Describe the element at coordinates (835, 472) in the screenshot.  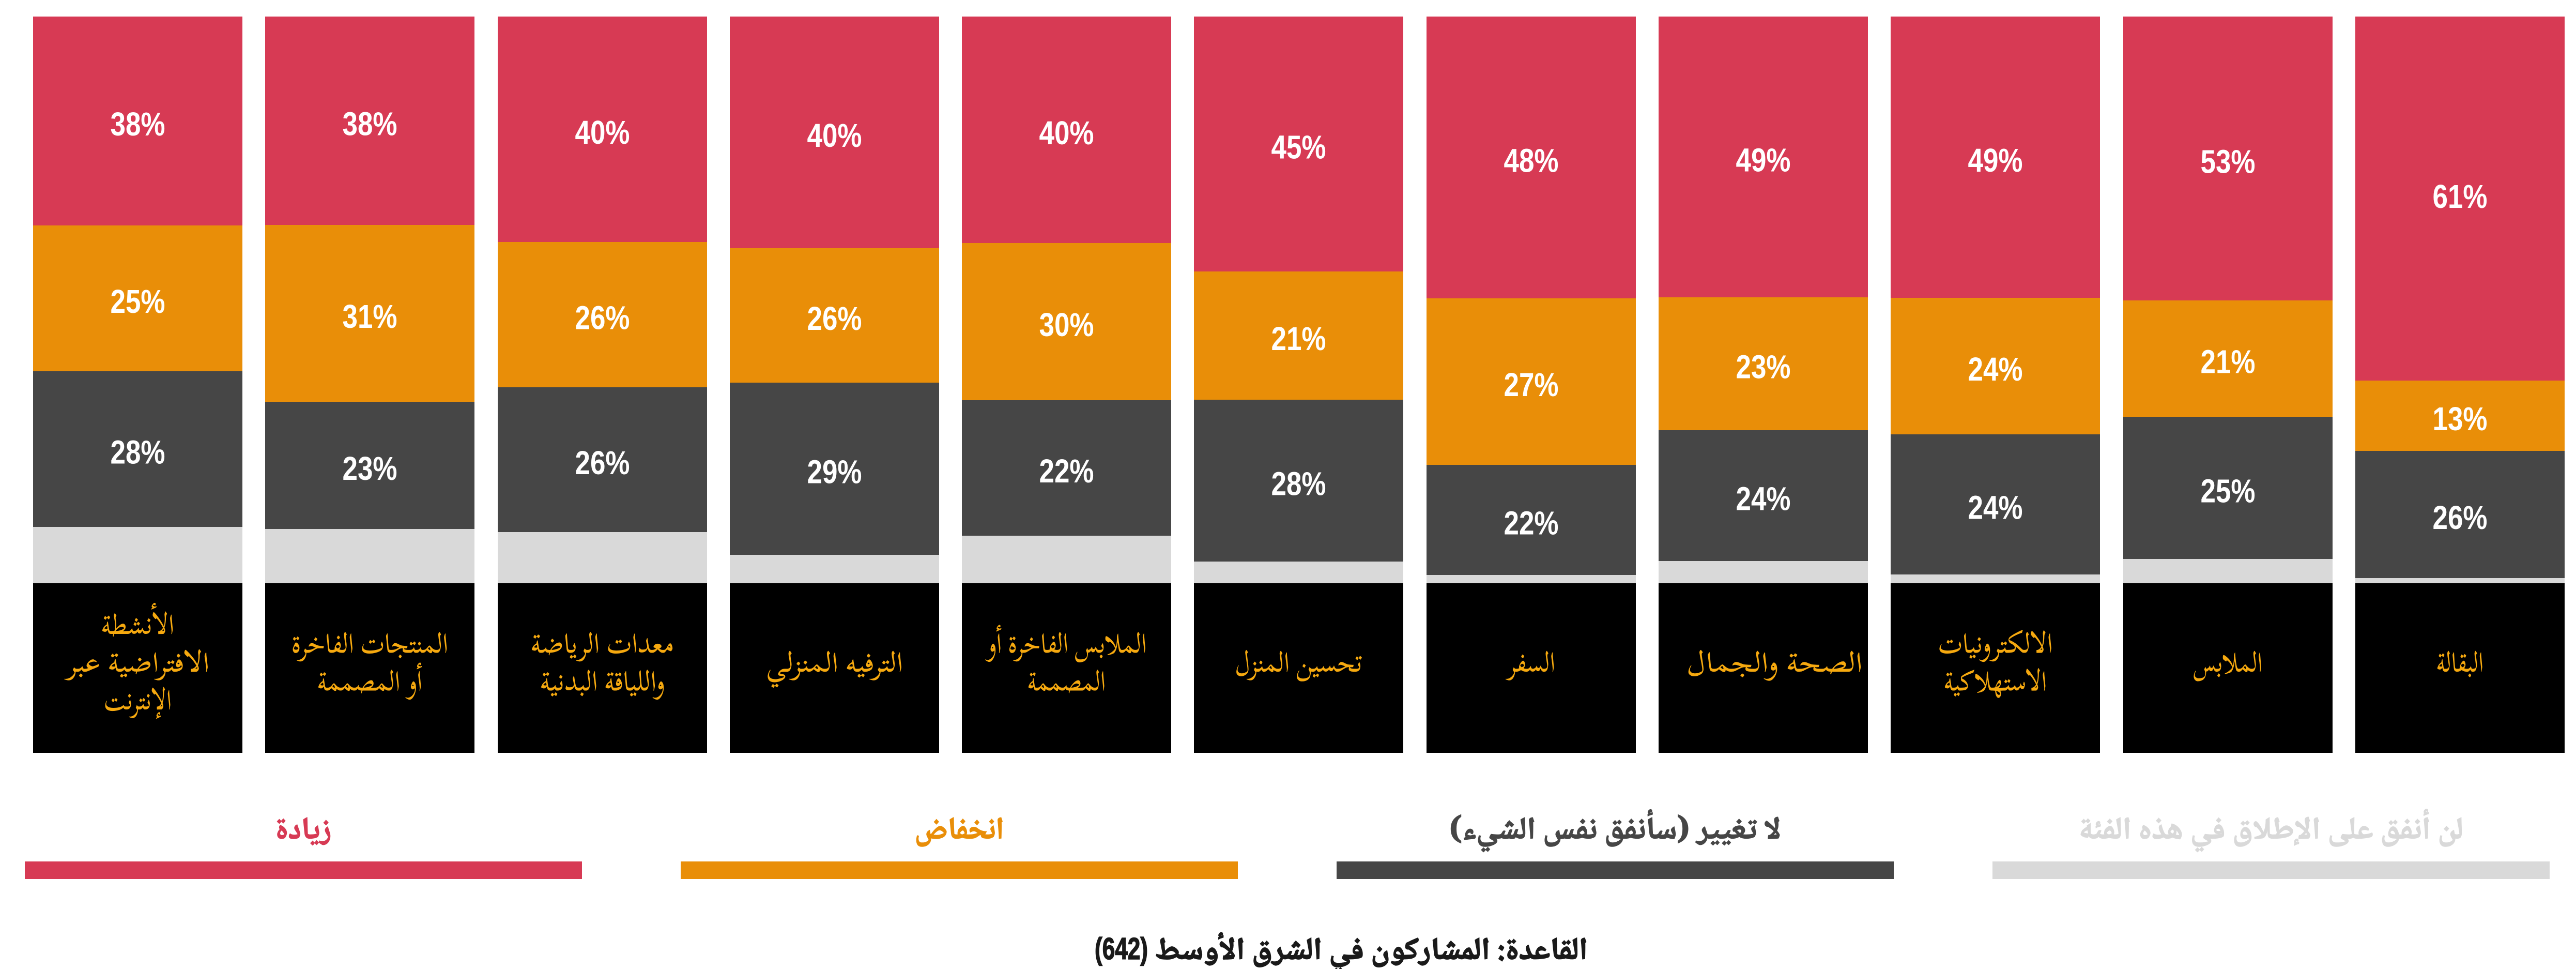
I see `svg-text: 29%` at that location.